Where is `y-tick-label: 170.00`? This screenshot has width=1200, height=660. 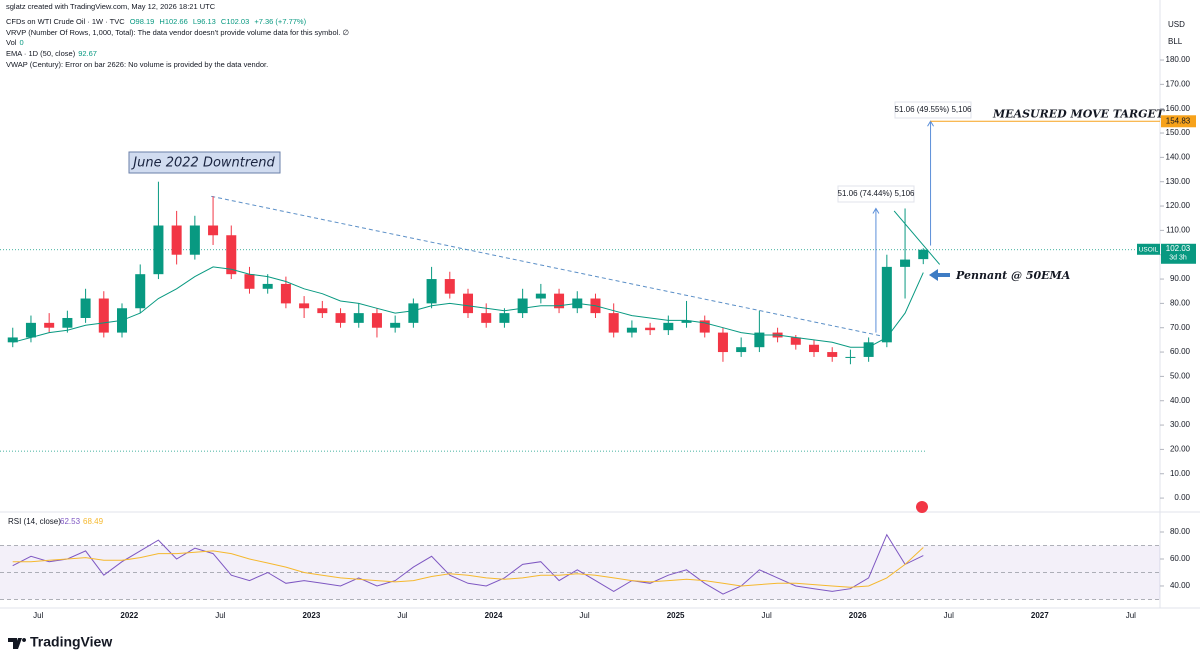 y-tick-label: 170.00 is located at coordinates (1178, 83).